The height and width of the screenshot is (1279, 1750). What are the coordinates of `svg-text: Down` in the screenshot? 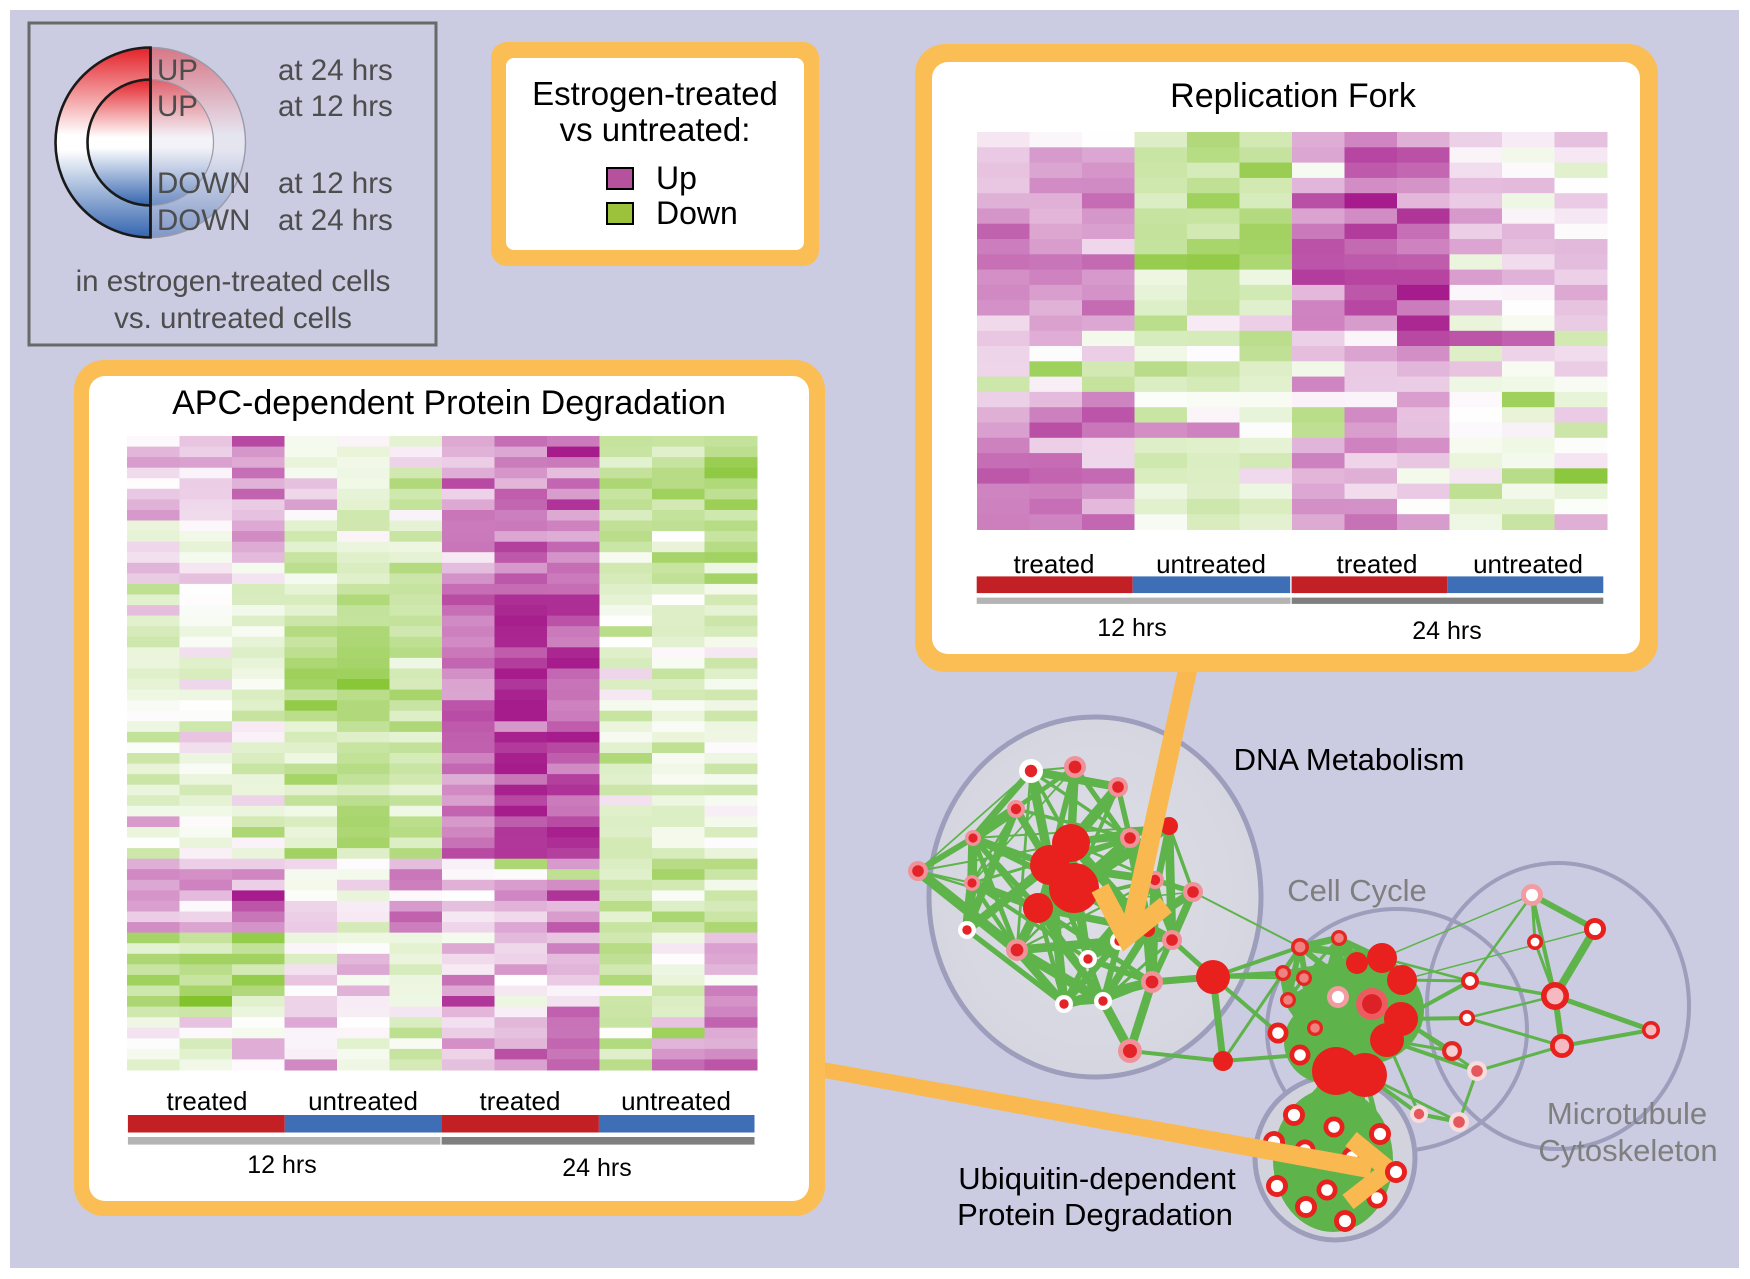 It's located at (697, 213).